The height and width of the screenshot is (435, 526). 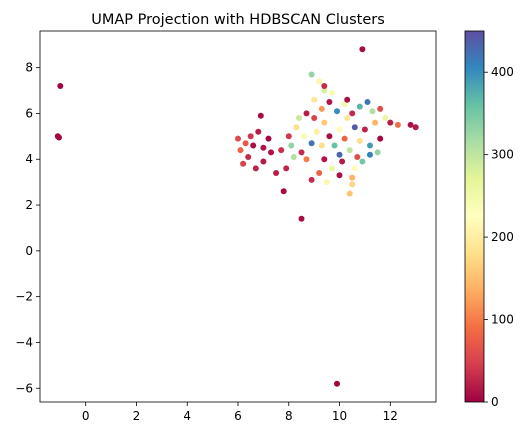 I want to click on colorbar: 0 100 200 300 400, so click(x=489, y=219).